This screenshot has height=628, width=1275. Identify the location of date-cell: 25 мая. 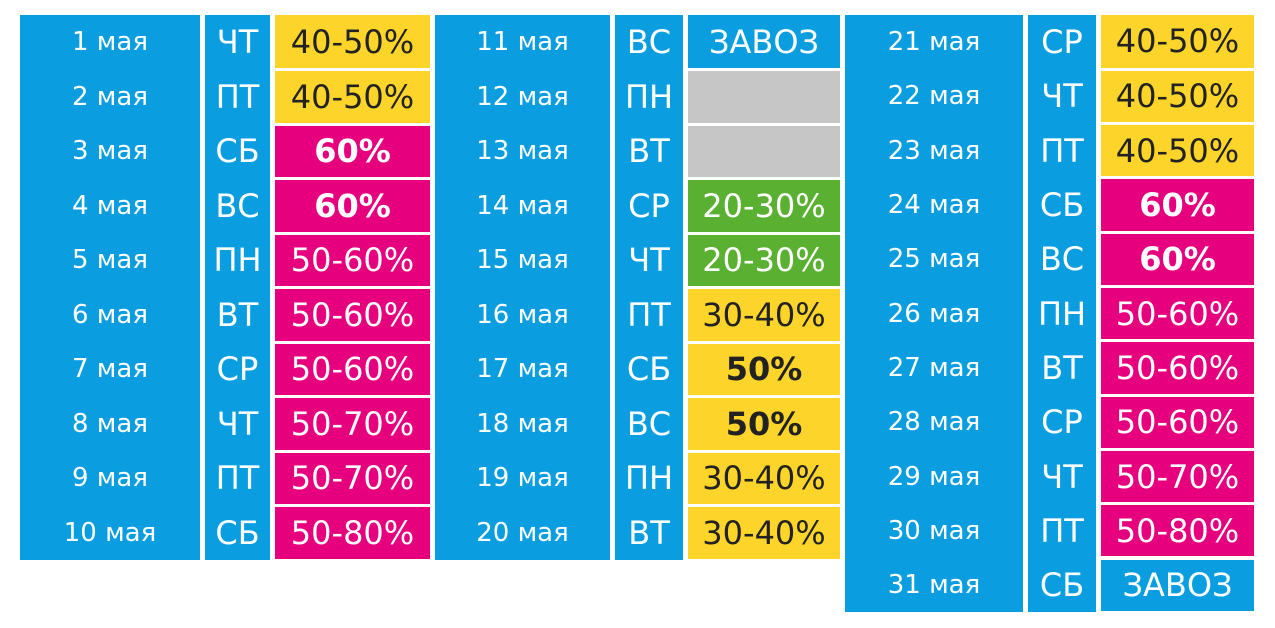
(934, 259).